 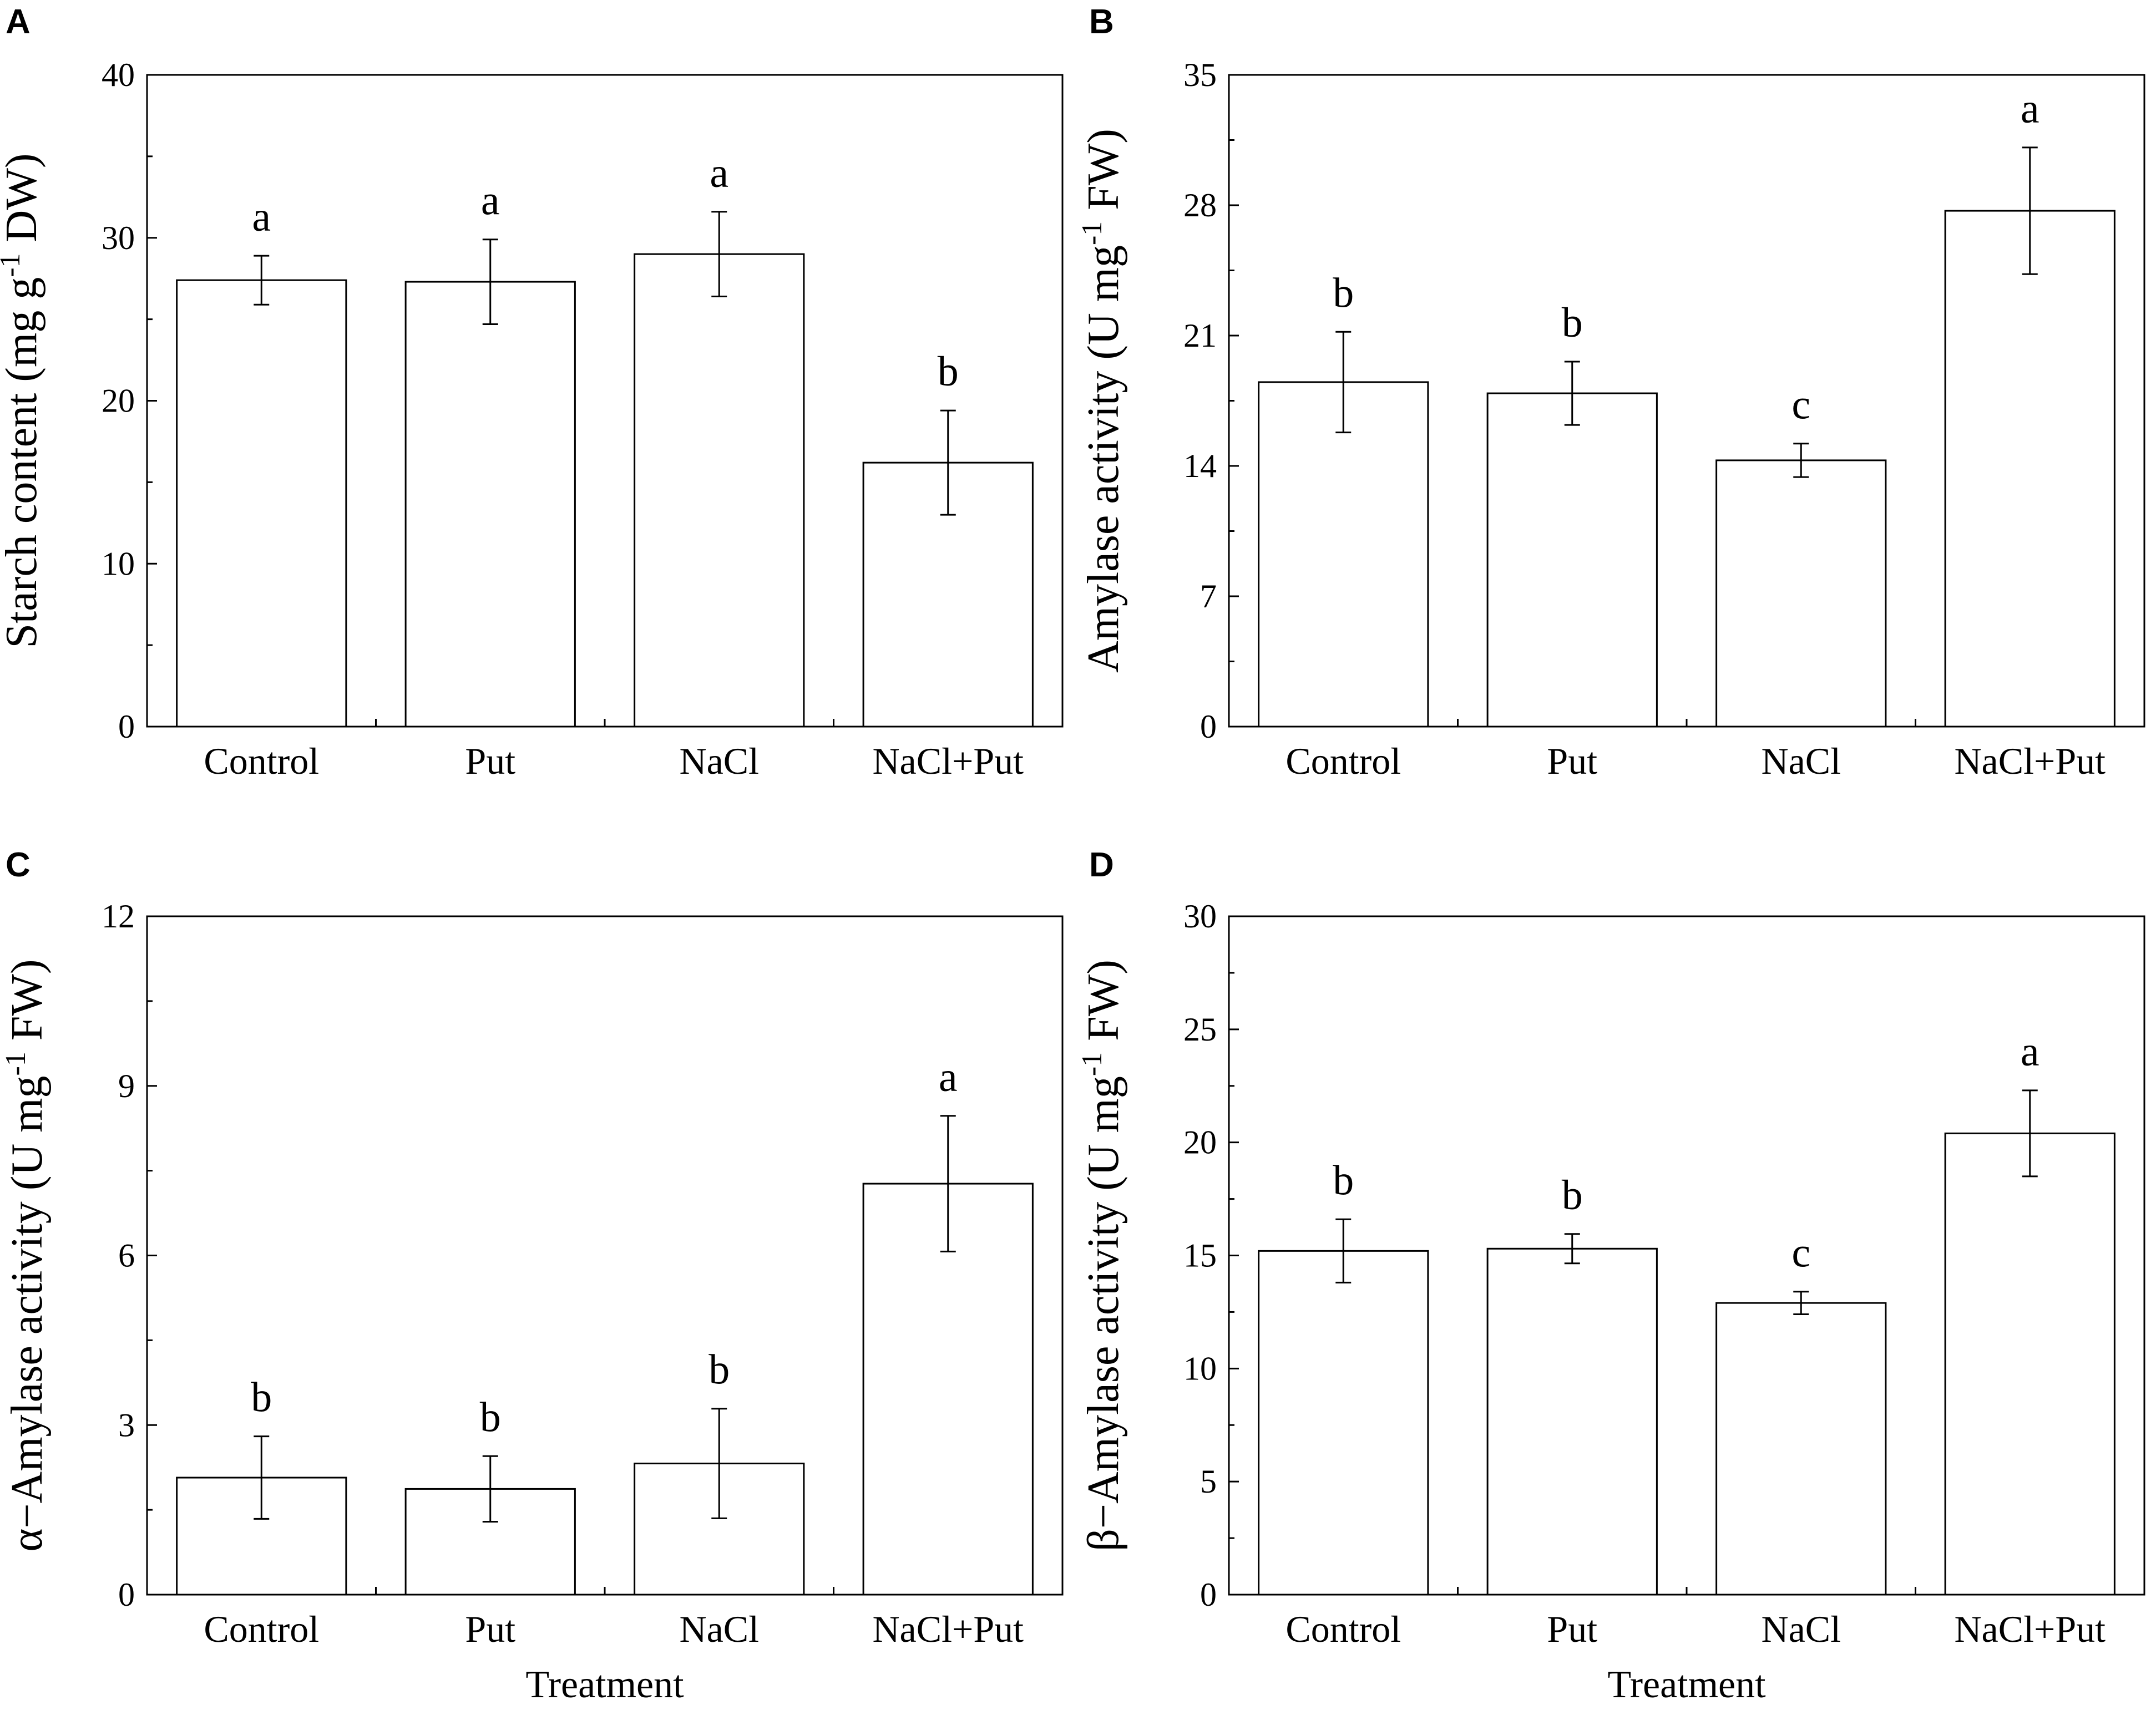 What do you see at coordinates (1102, 1255) in the screenshot?
I see `y-axis-title: β−Amylase activity (U mg-1 FW)` at bounding box center [1102, 1255].